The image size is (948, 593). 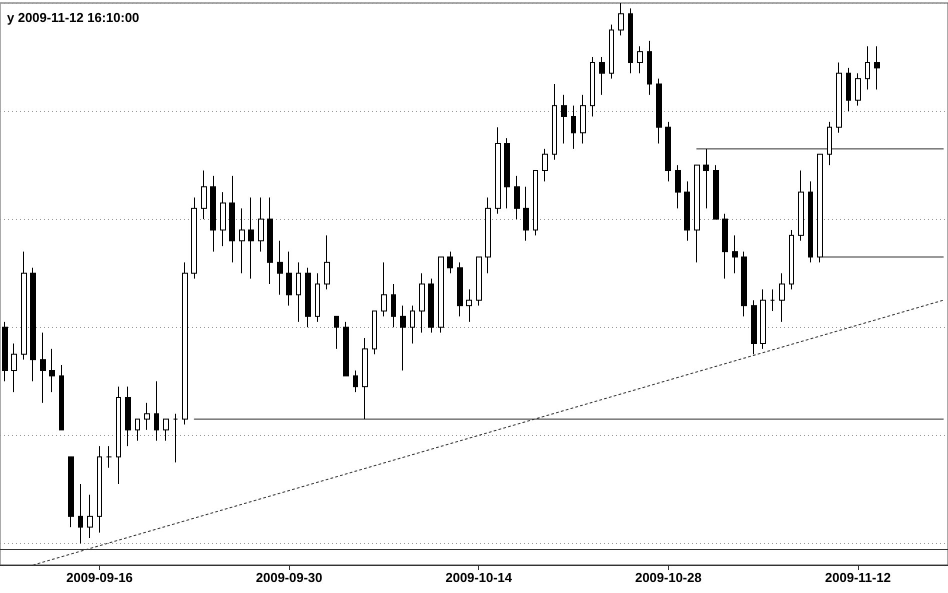 What do you see at coordinates (668, 577) in the screenshot?
I see `x-tick-label: 2009-10-28` at bounding box center [668, 577].